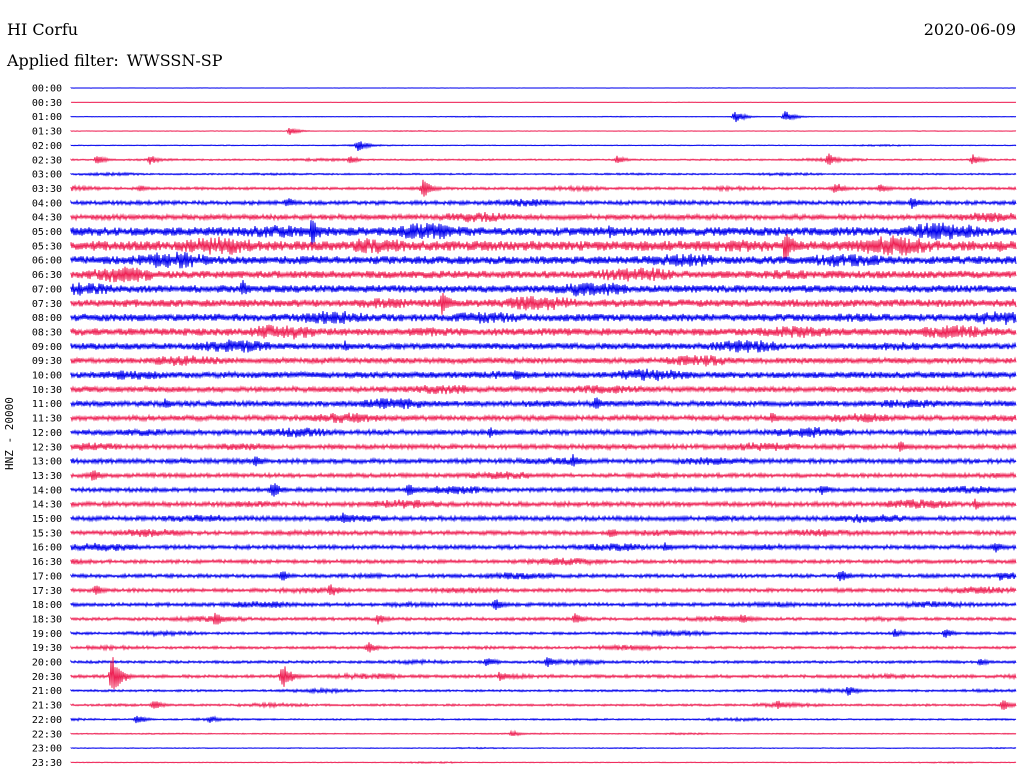 This screenshot has height=780, width=1024. I want to click on date-label: 2020-06-09, so click(969, 29).